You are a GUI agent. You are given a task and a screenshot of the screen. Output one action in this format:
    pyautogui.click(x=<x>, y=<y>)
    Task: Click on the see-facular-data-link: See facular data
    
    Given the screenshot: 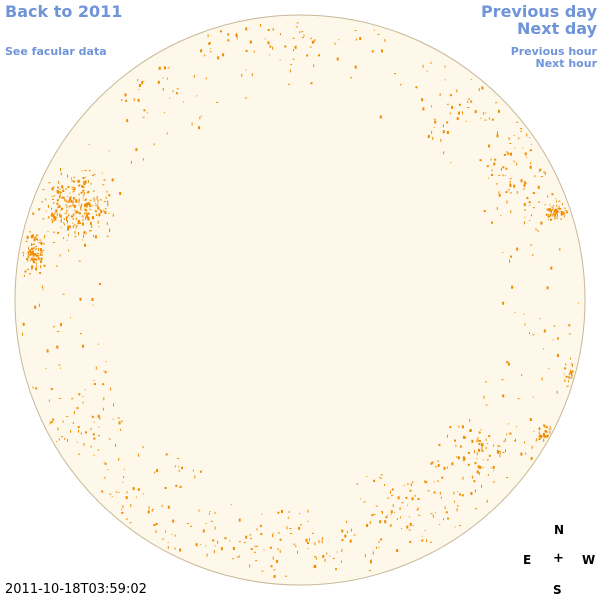 What is the action you would take?
    pyautogui.click(x=56, y=51)
    